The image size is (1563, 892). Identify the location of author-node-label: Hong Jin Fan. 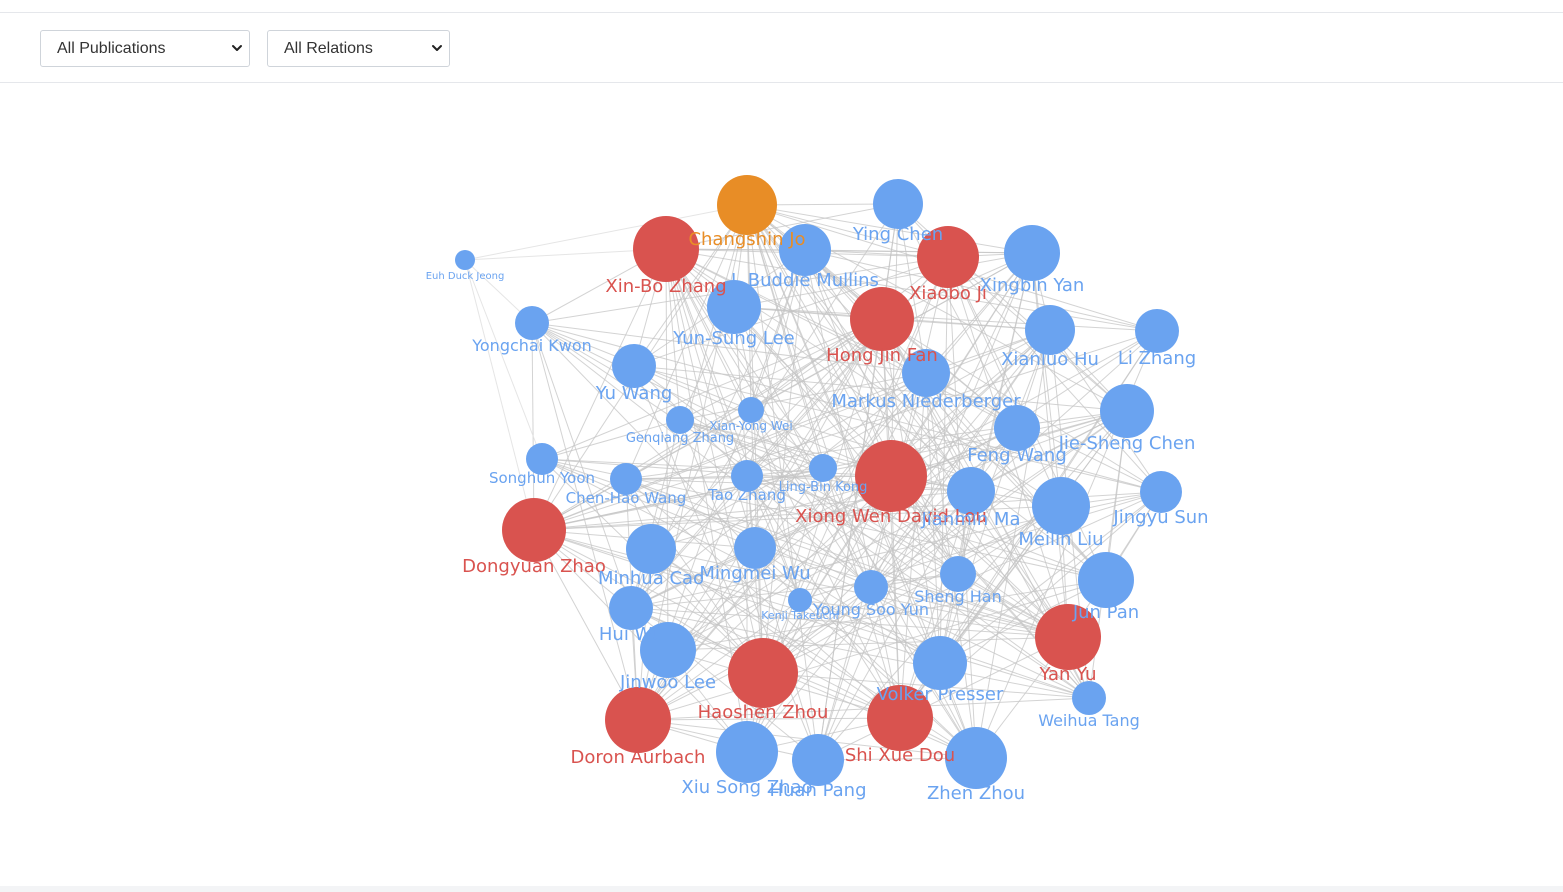
(882, 355).